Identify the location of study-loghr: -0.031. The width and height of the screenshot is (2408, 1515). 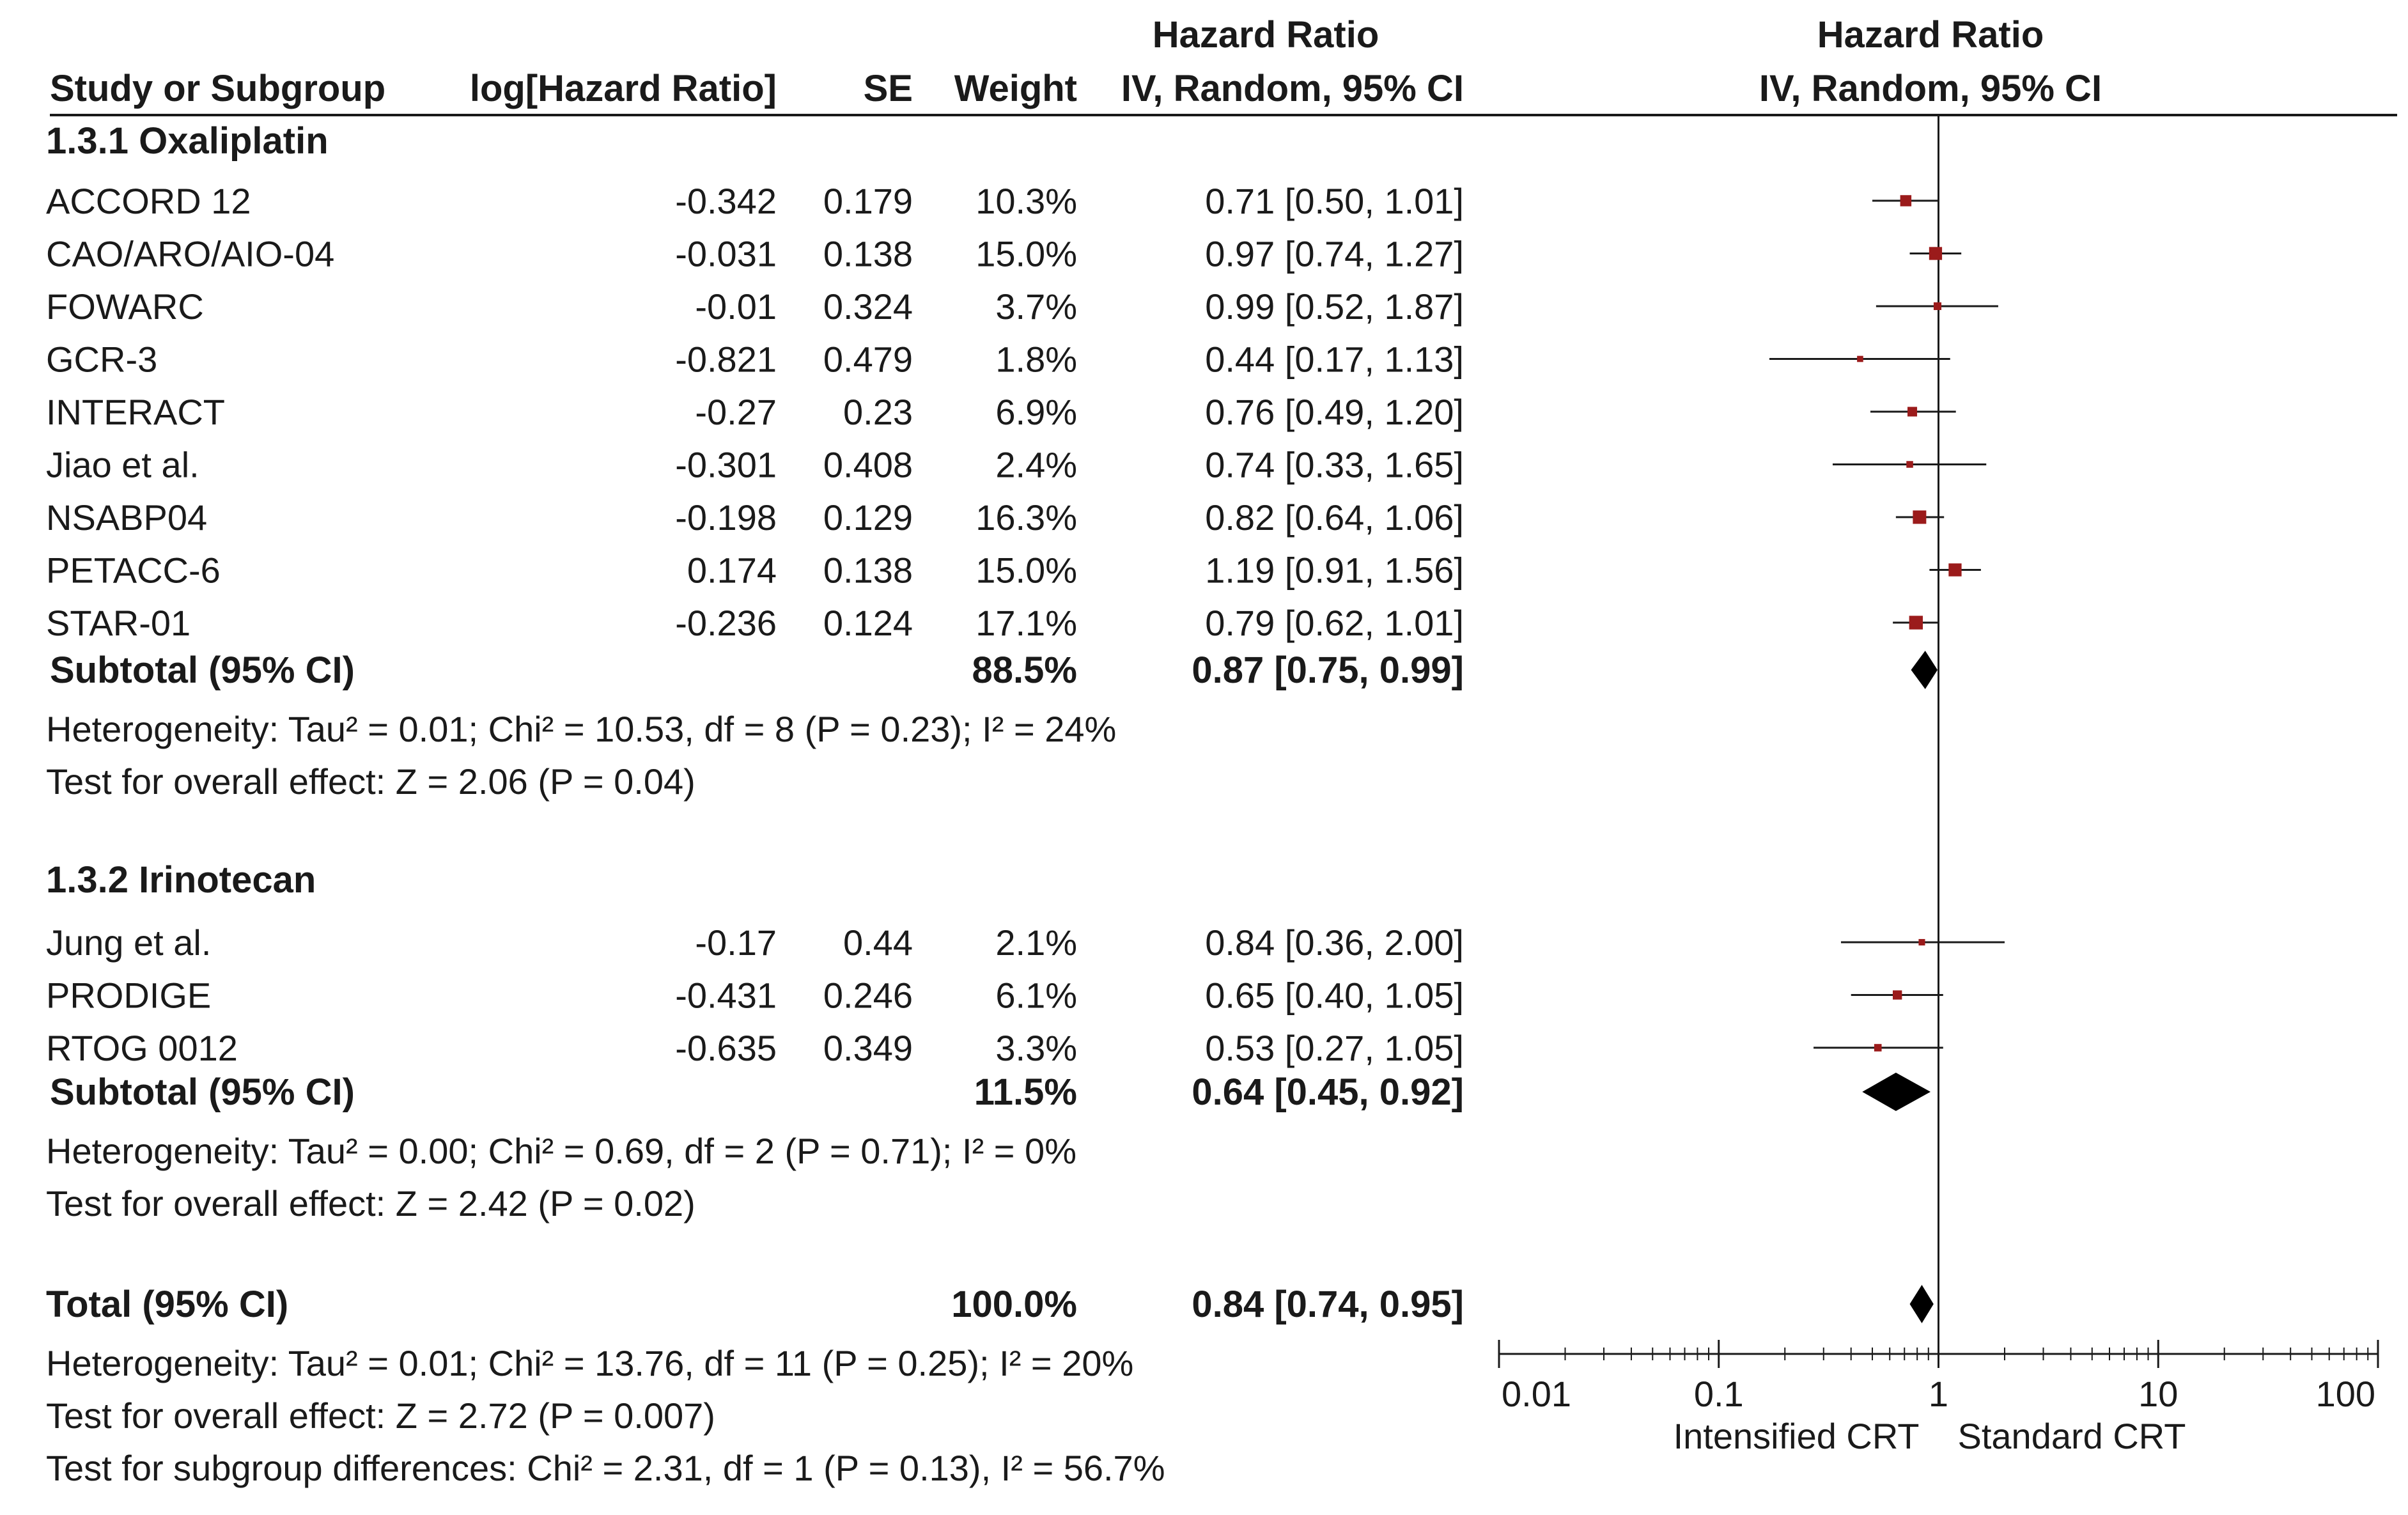
(726, 254).